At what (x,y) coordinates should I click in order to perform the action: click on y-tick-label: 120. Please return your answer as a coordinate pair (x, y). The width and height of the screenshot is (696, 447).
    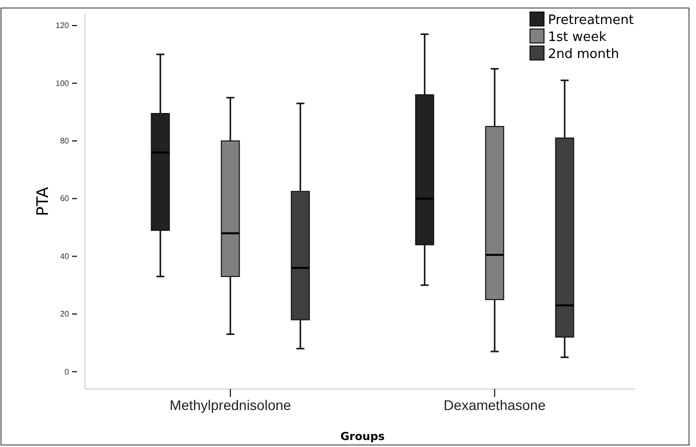
    Looking at the image, I should click on (63, 25).